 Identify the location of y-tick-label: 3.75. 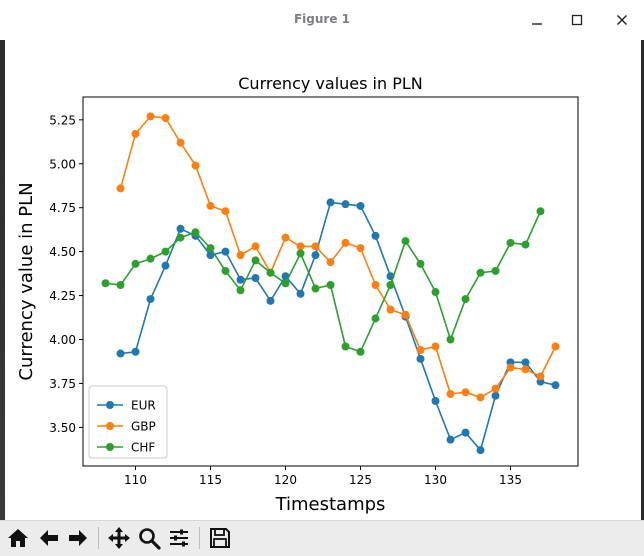
(62, 384).